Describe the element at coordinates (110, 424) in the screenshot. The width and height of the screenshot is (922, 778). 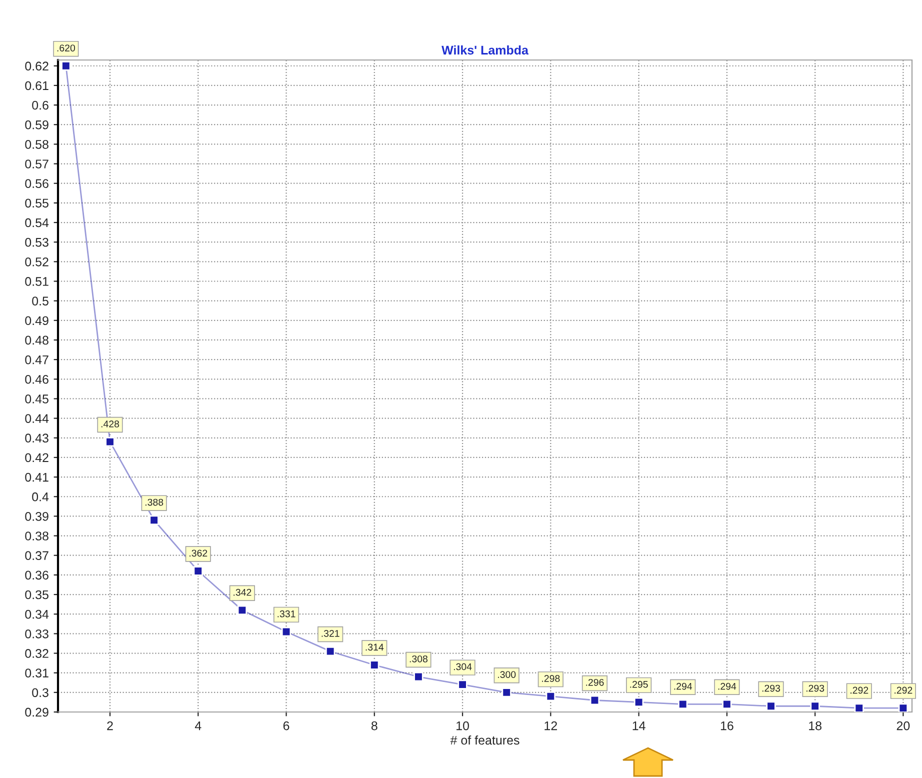
I see `data-label: .428` at that location.